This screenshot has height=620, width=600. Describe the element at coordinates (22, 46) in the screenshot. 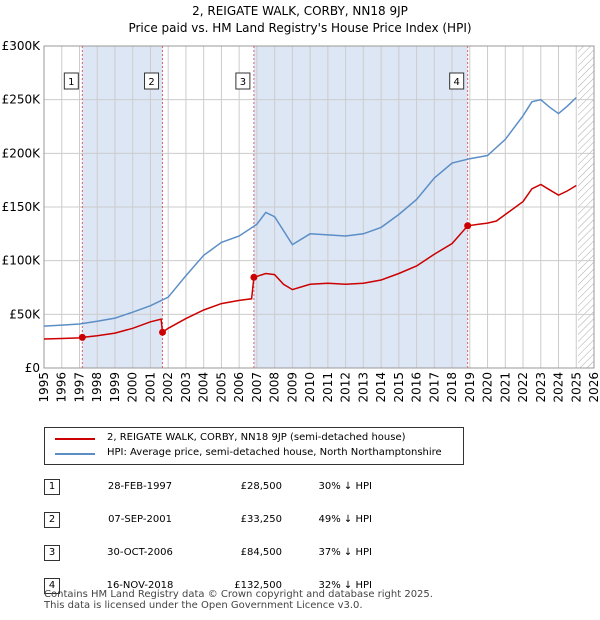

I see `y-tick-label: £300K` at that location.